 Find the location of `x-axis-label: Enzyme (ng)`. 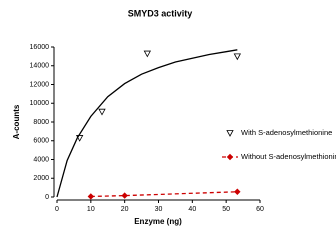

x-axis-label: Enzyme (ng) is located at coordinates (158, 221).